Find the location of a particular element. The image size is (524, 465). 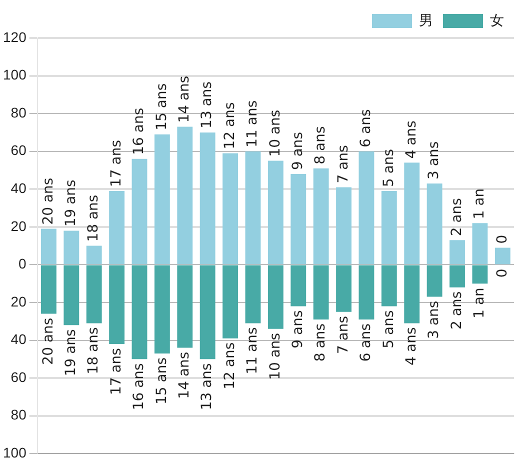

x-tick-label: 16 ans is located at coordinates (139, 131).